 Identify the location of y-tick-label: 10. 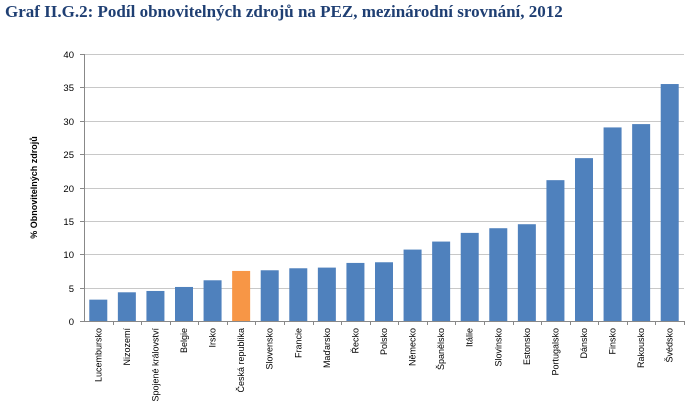
(68, 255).